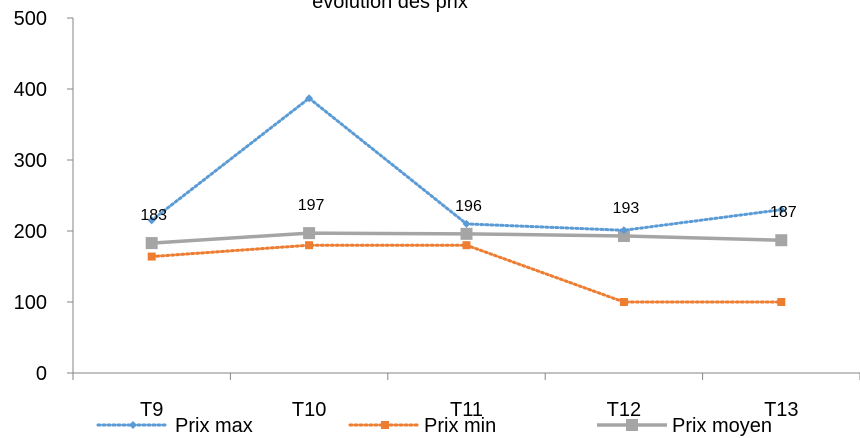 This screenshot has height=438, width=860. I want to click on x-tick-label: T12, so click(624, 410).